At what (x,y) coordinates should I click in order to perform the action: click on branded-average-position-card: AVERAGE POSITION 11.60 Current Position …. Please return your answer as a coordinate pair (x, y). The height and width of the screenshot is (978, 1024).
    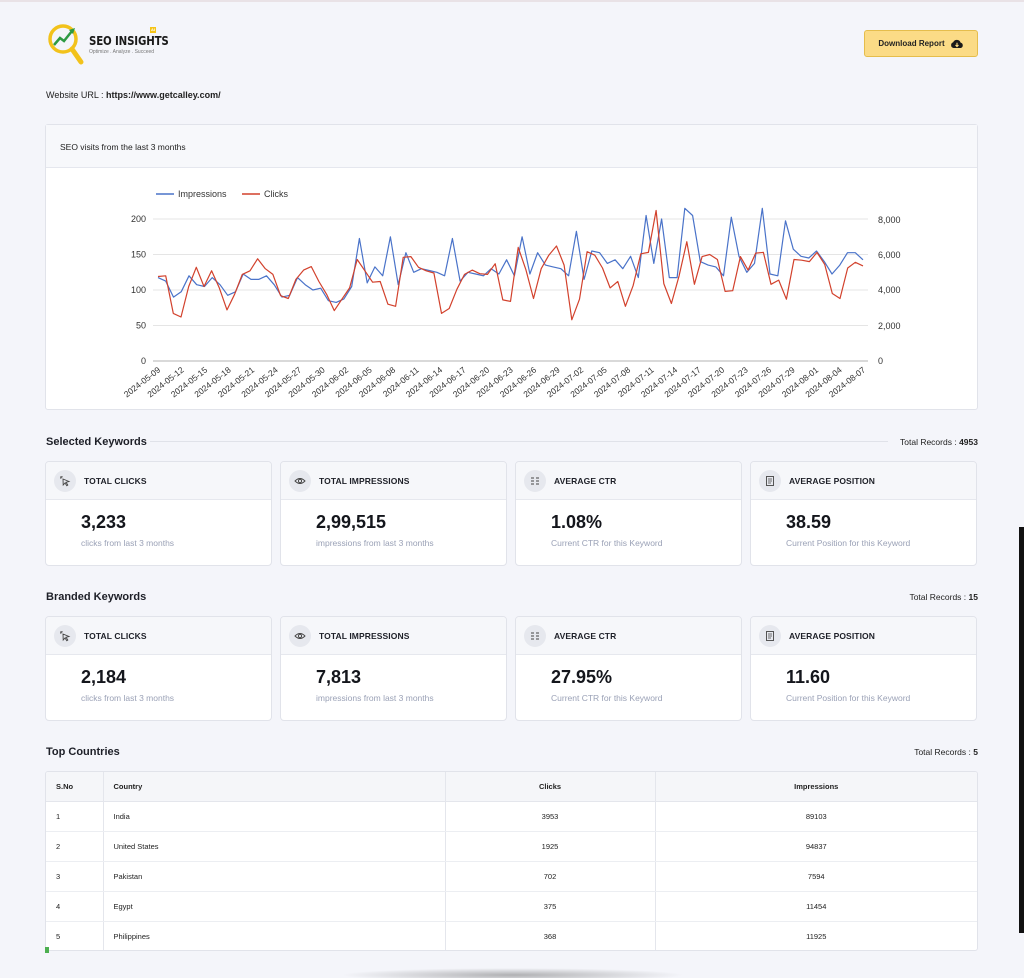
    Looking at the image, I should click on (863, 668).